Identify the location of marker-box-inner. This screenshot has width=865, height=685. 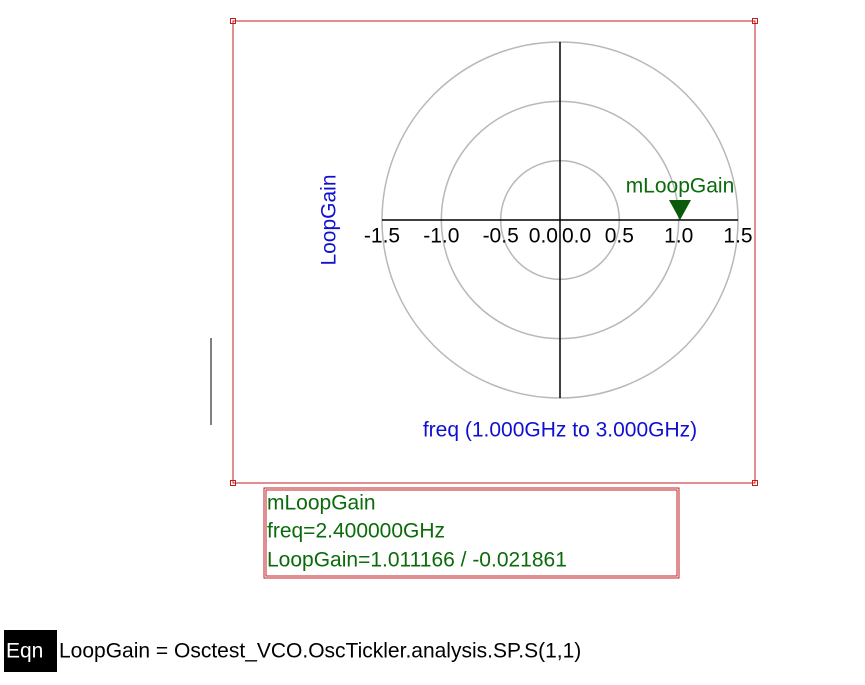
(471, 533).